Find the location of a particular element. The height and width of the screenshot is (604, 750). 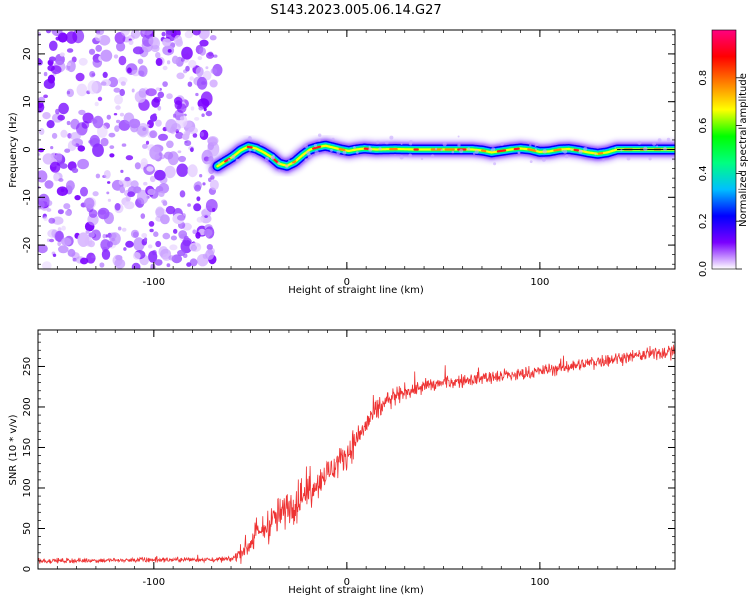

x-tick-label: 100 is located at coordinates (539, 282).